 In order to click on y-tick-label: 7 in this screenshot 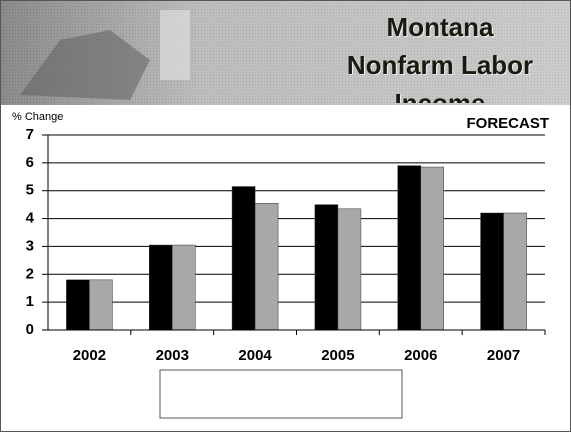, I will do `click(30, 134)`.